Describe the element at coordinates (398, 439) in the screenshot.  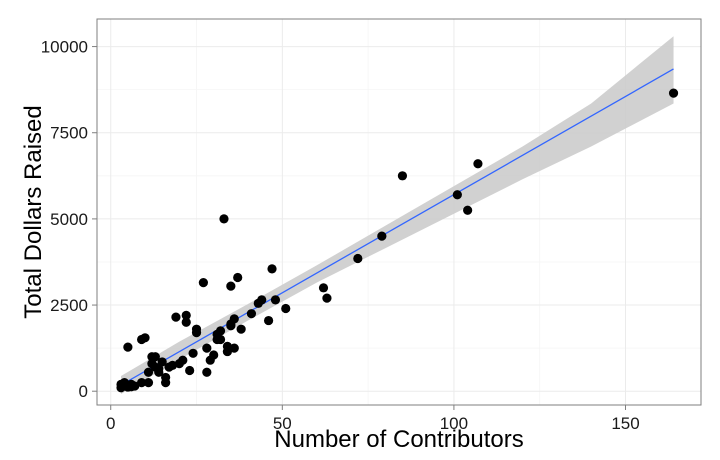
I see `x-axis-title: Number of Contributors` at that location.